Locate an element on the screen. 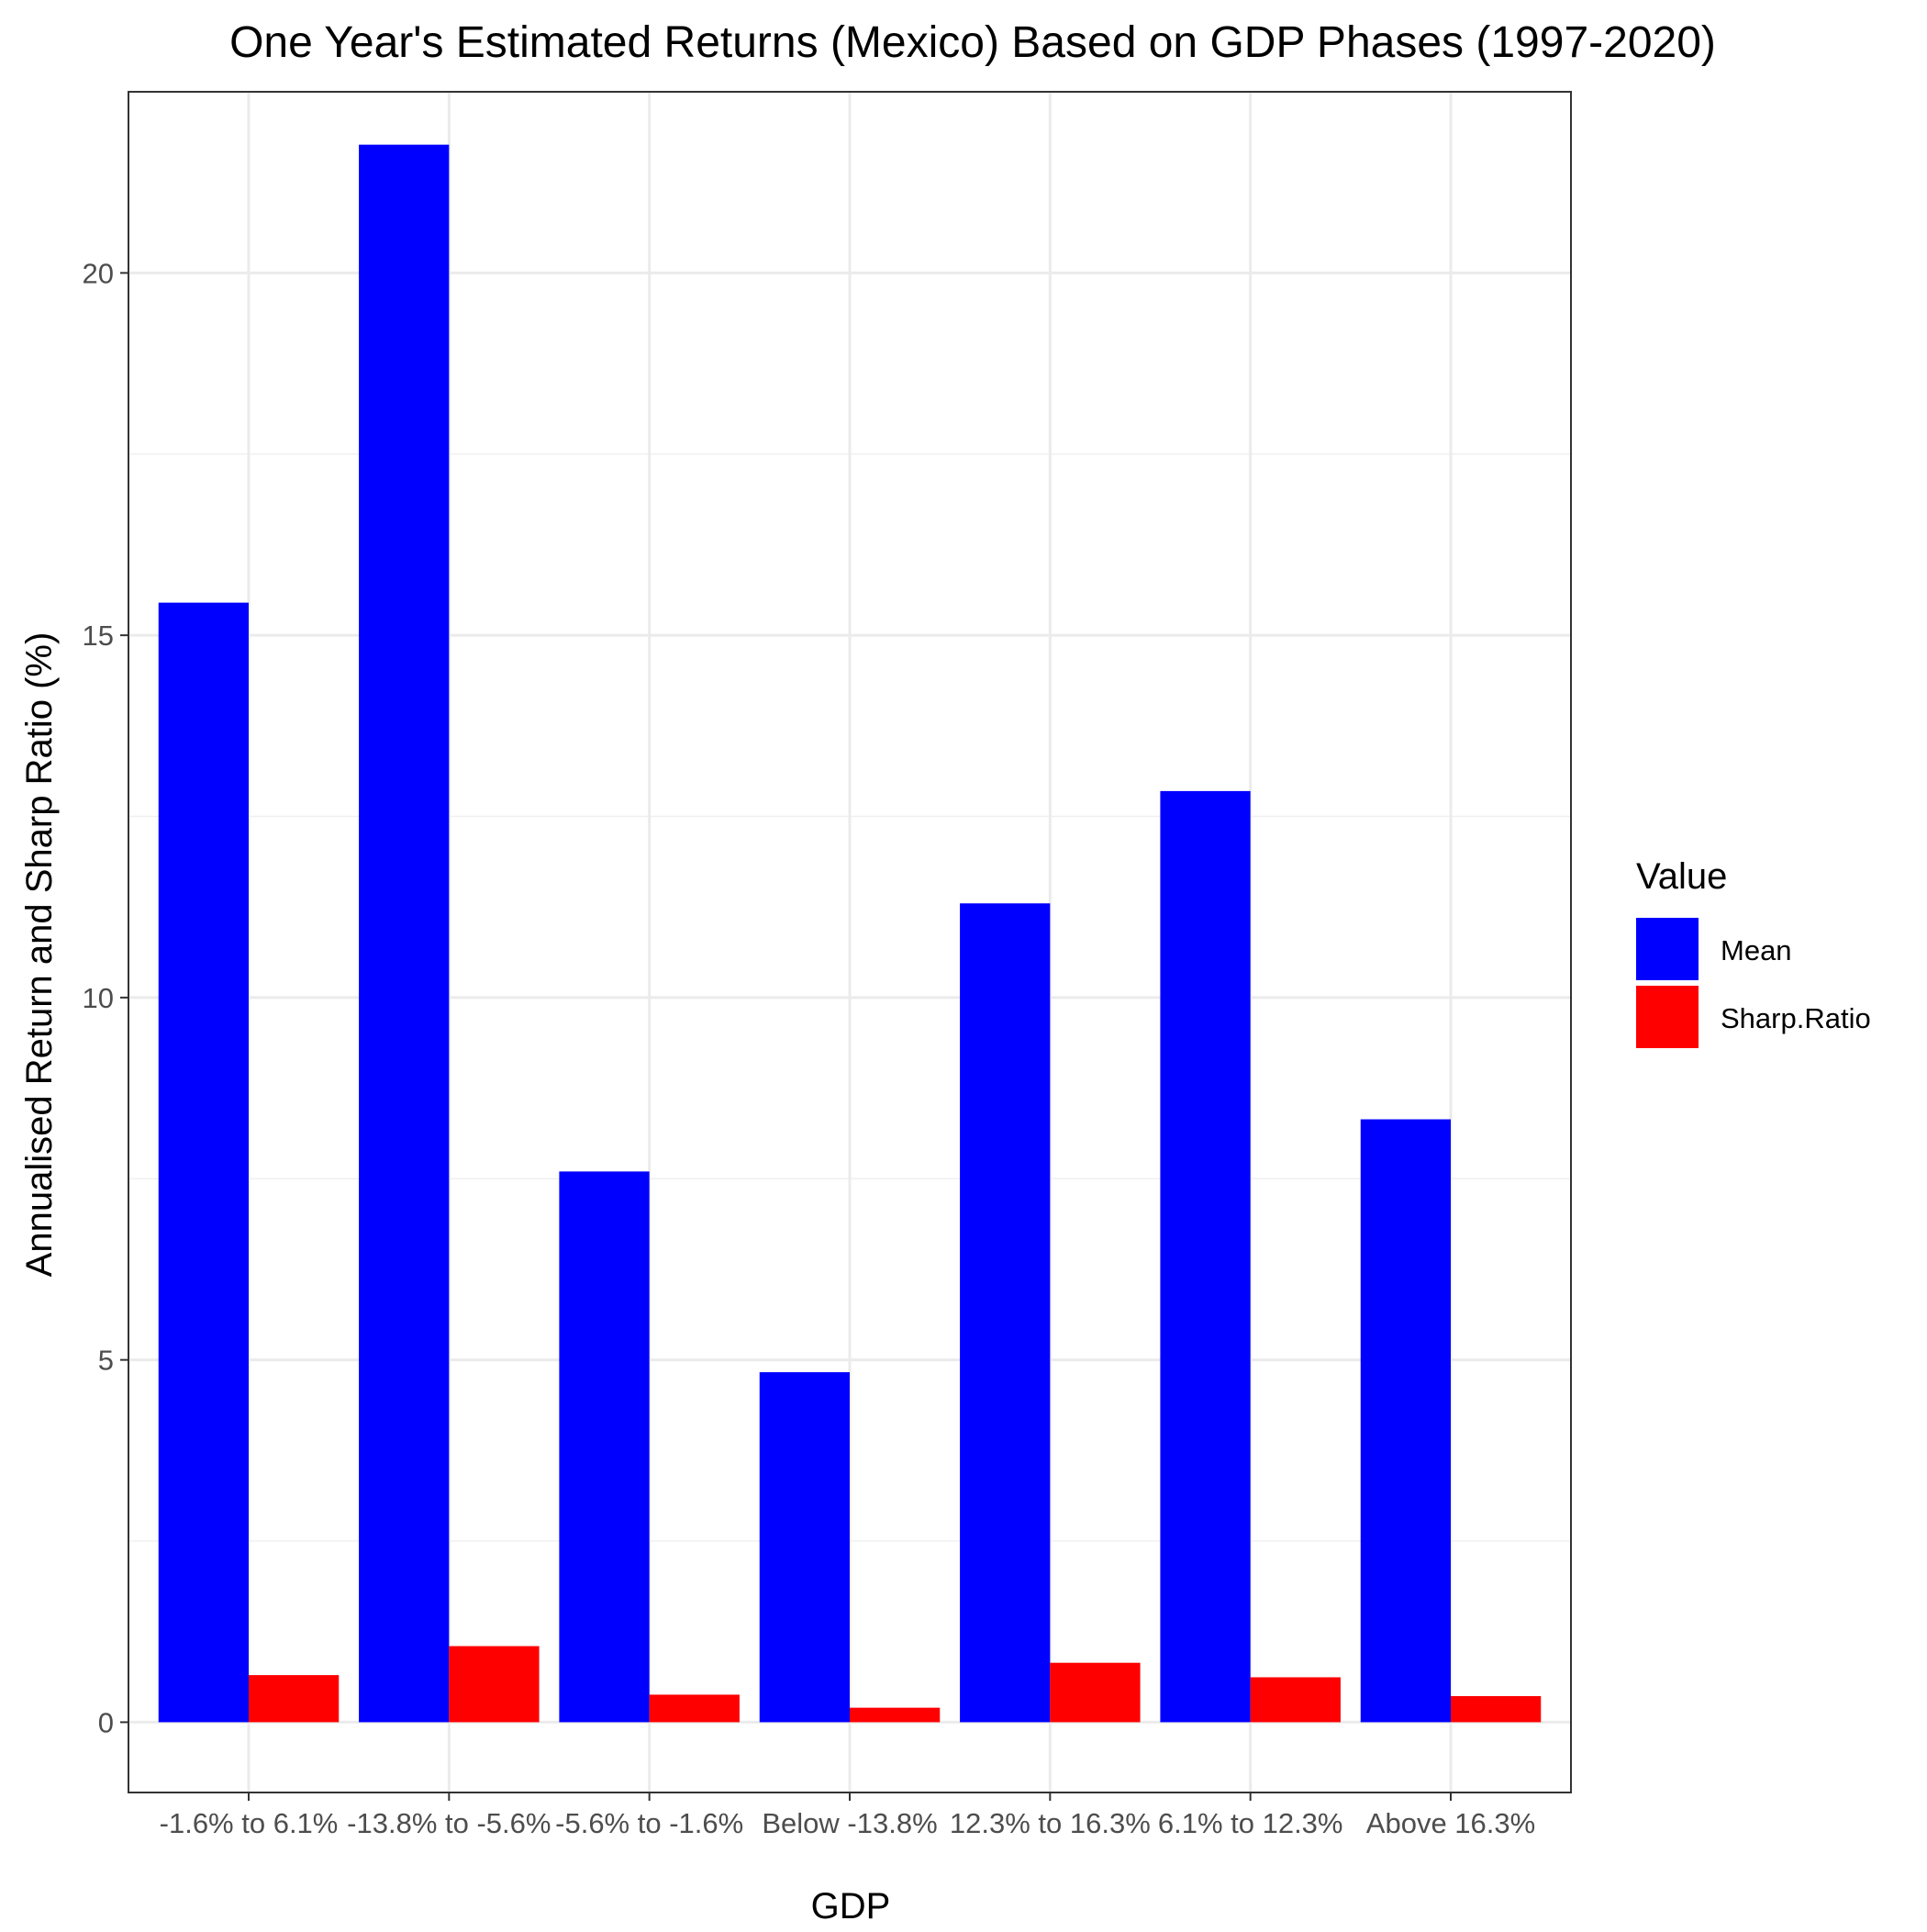  x-tick-label: Below -13.8% is located at coordinates (849, 1823).